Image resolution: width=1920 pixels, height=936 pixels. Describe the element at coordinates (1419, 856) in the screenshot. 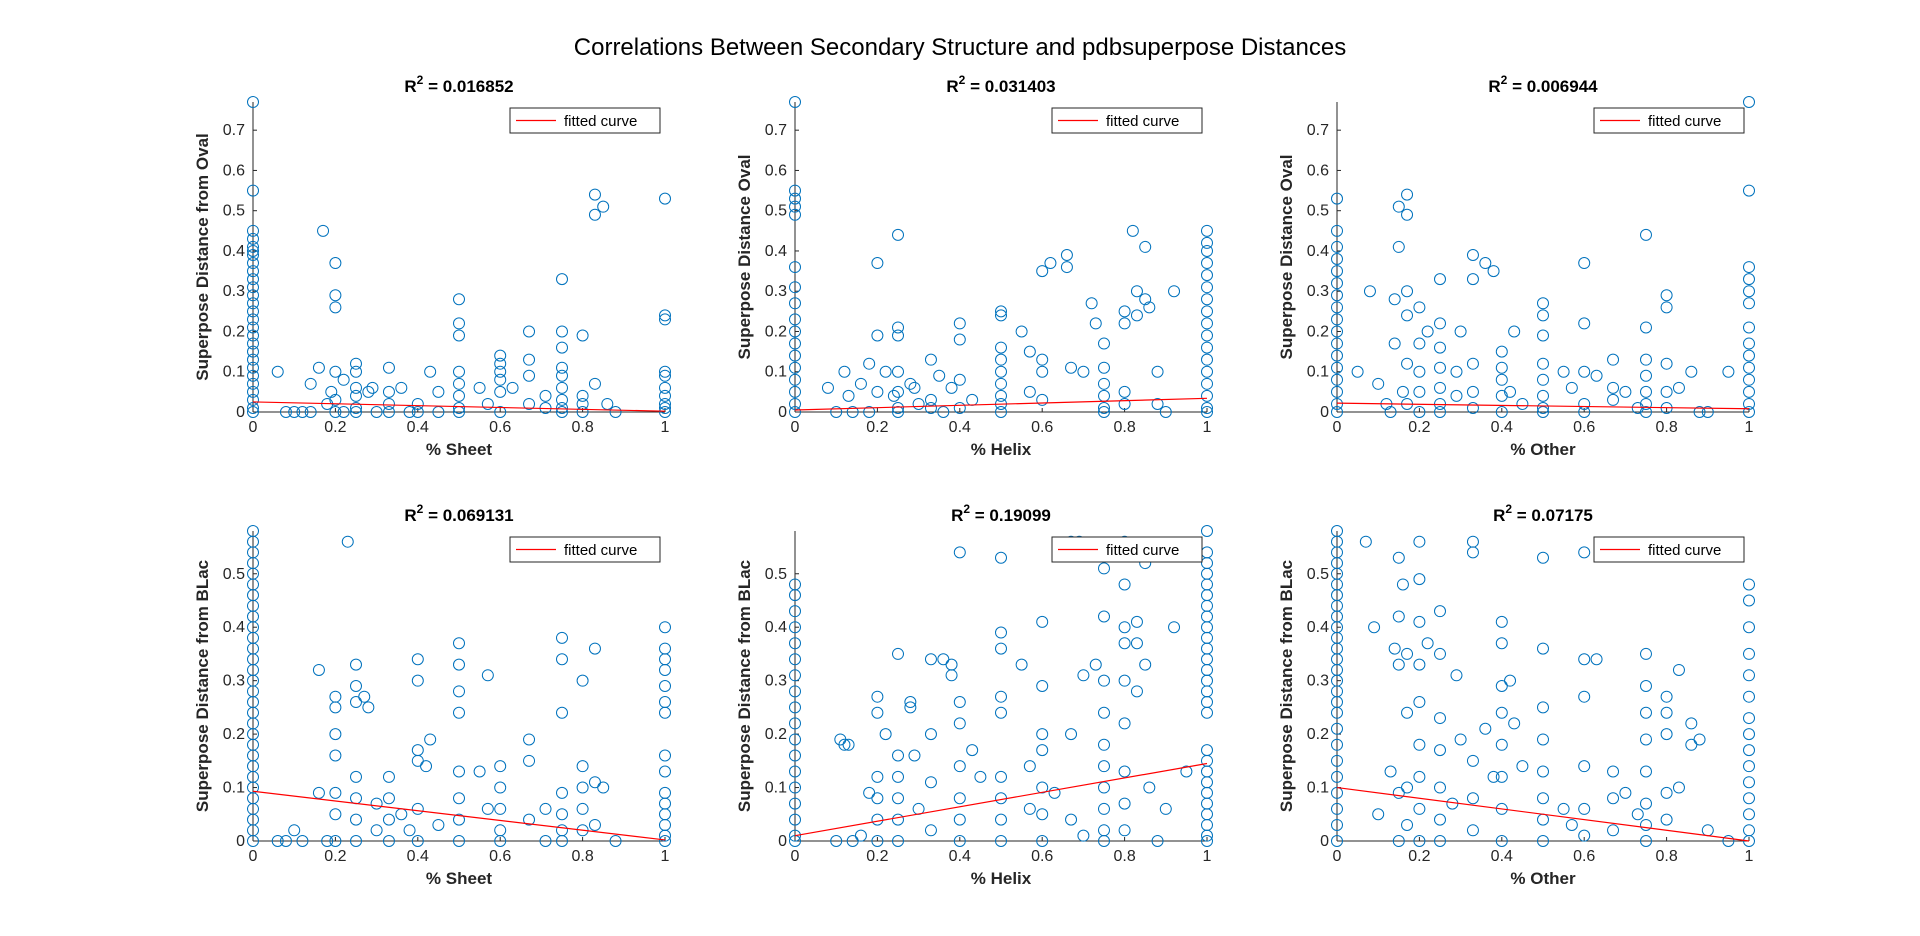

I see `x-tick-label: 0.2` at that location.